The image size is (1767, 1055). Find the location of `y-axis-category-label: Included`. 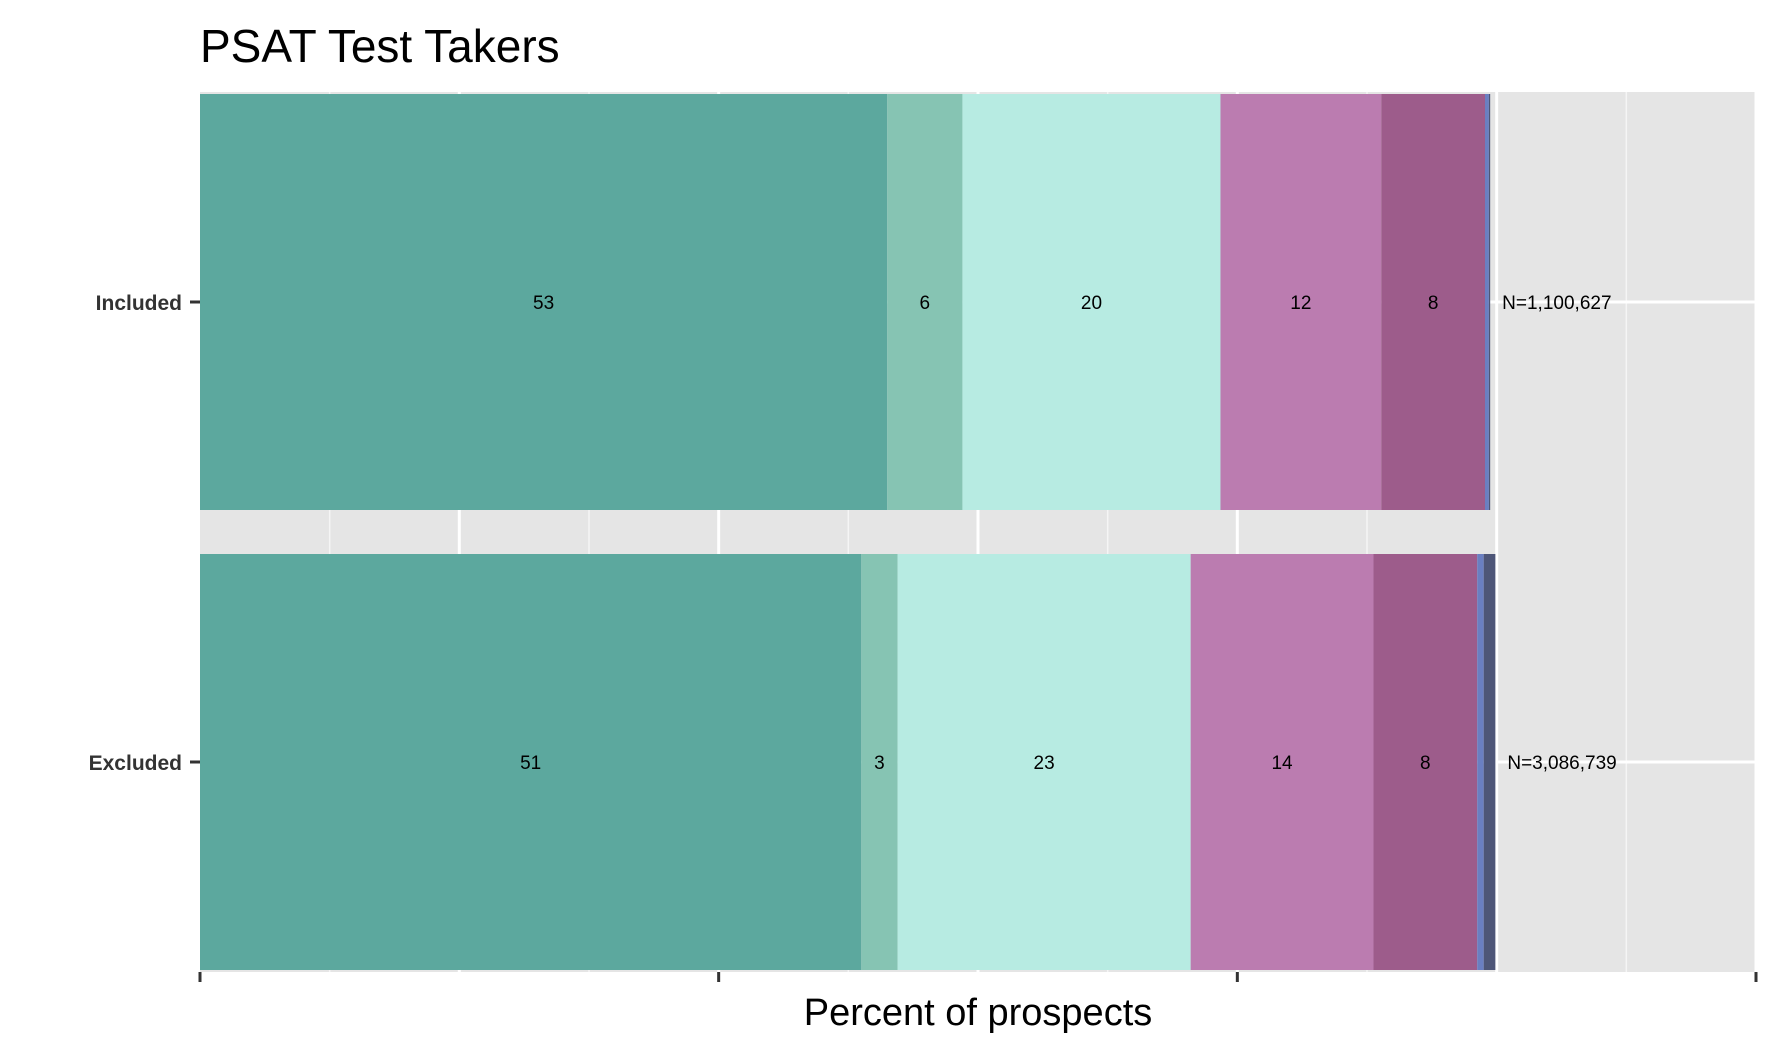

y-axis-category-label: Included is located at coordinates (139, 303).